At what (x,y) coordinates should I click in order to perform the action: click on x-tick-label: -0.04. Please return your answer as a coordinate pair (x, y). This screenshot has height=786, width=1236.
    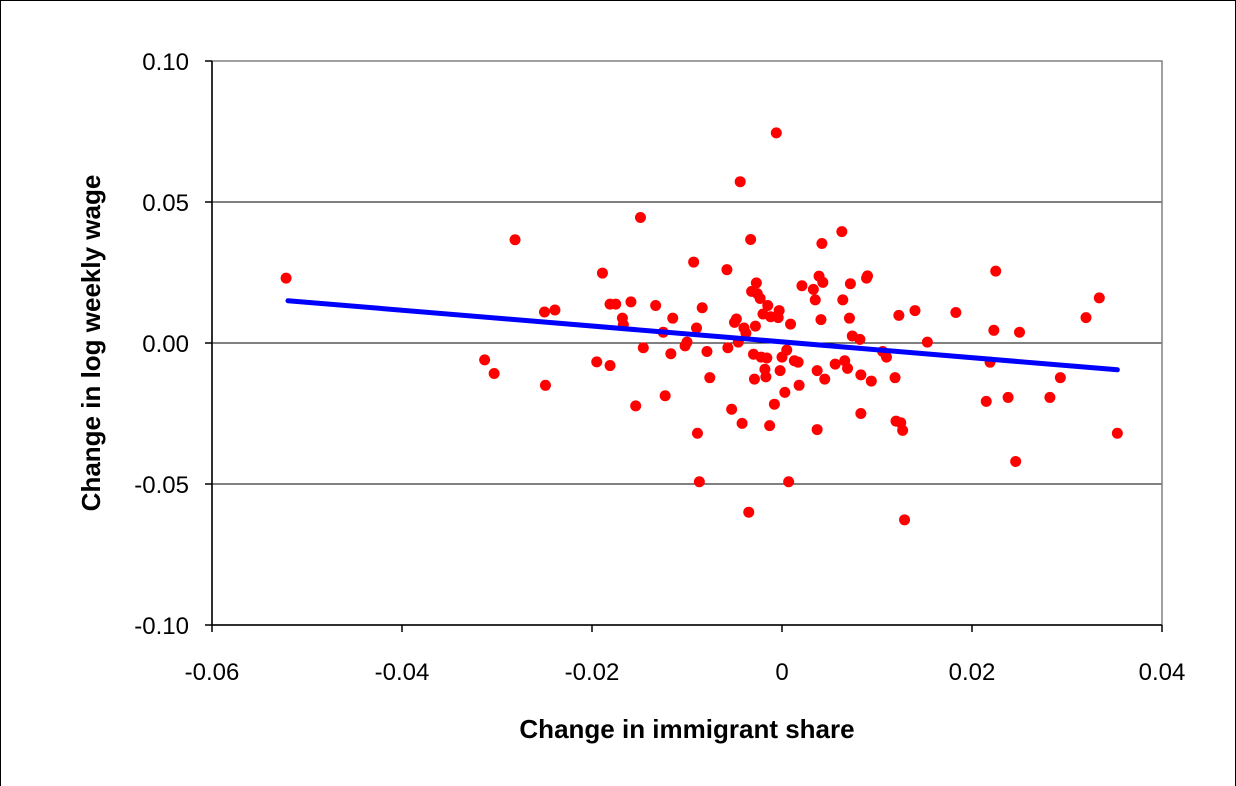
    Looking at the image, I should click on (402, 672).